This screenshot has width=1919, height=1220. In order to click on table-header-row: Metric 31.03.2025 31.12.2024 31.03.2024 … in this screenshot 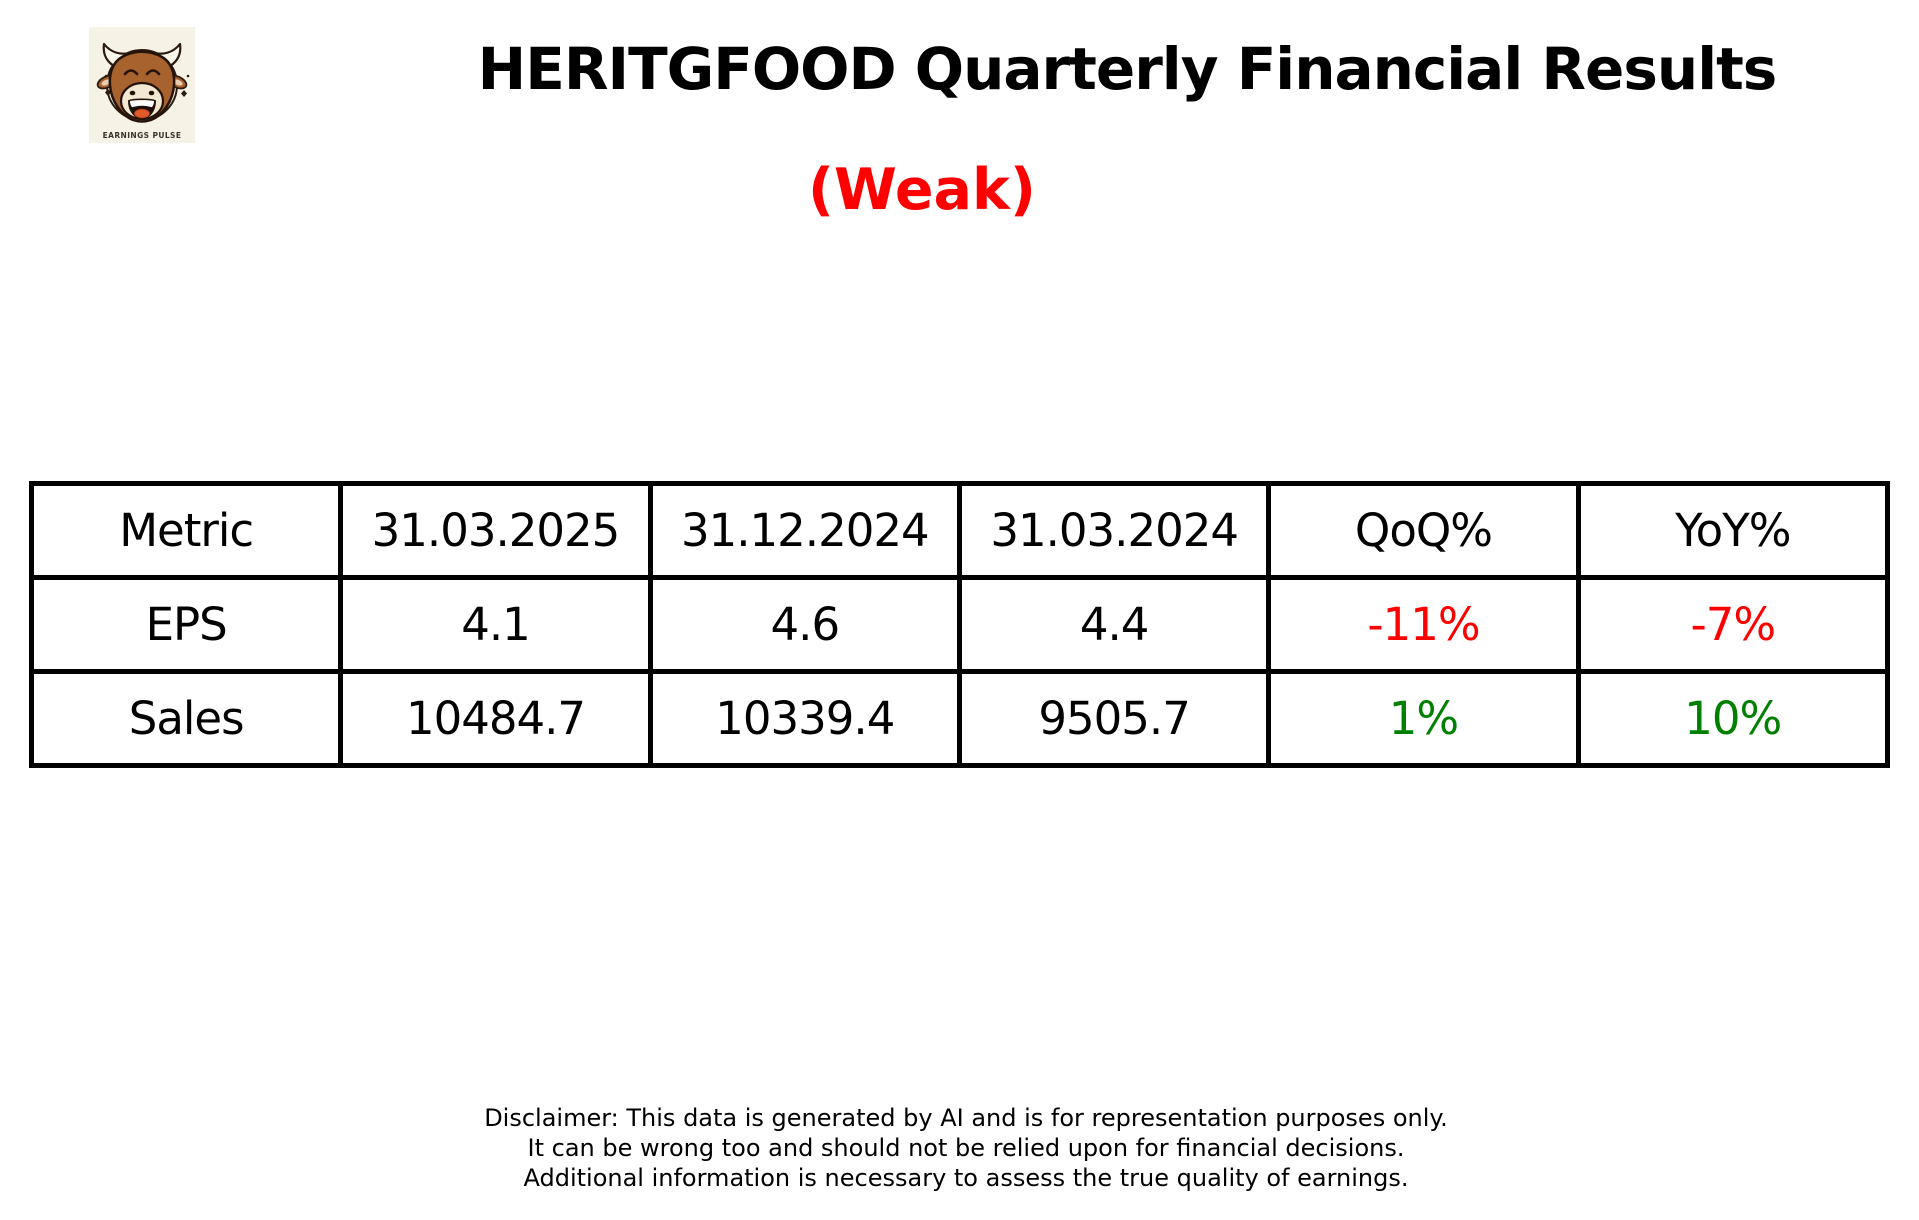, I will do `click(959, 530)`.